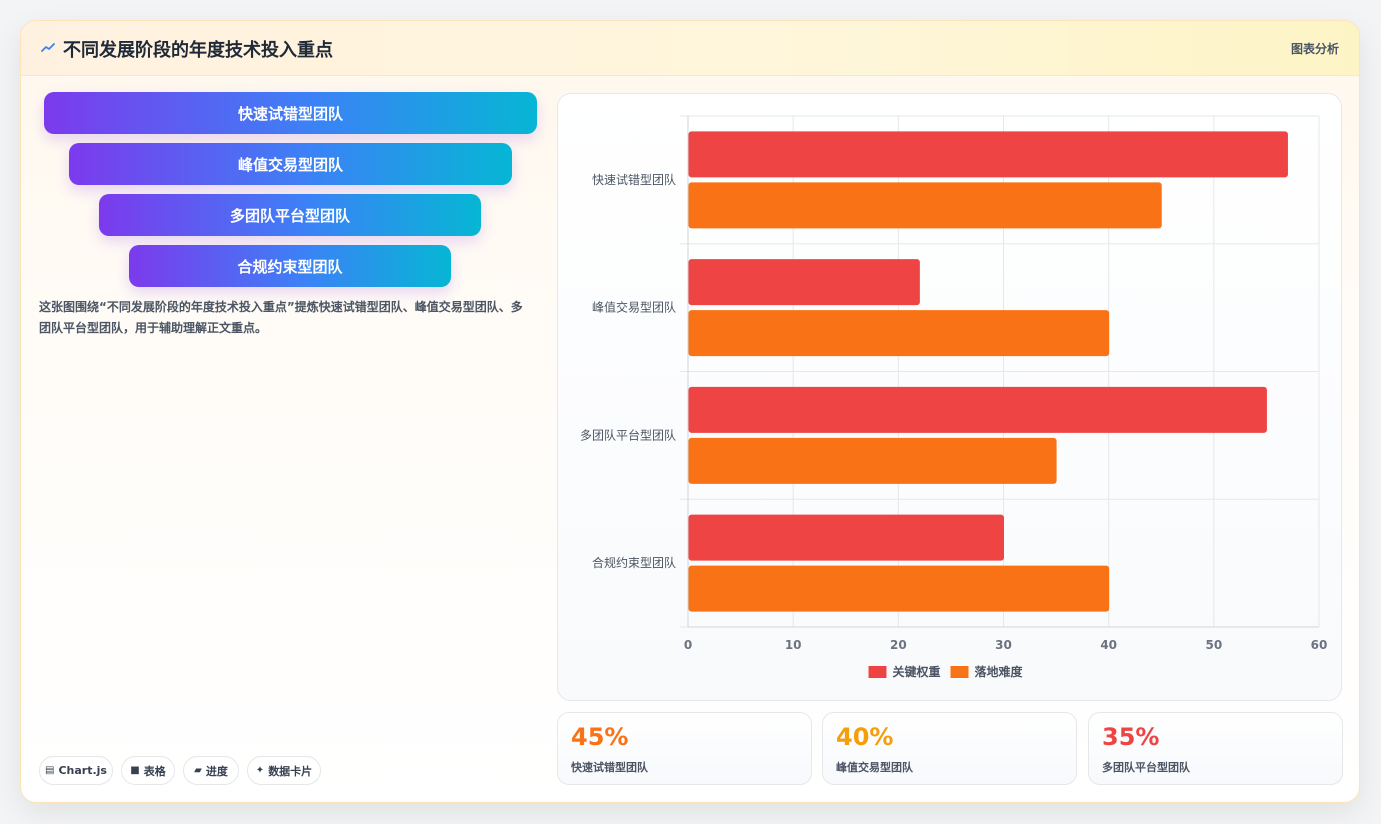  I want to click on funnel-stage-2: 峰值交易型团队, so click(290, 164).